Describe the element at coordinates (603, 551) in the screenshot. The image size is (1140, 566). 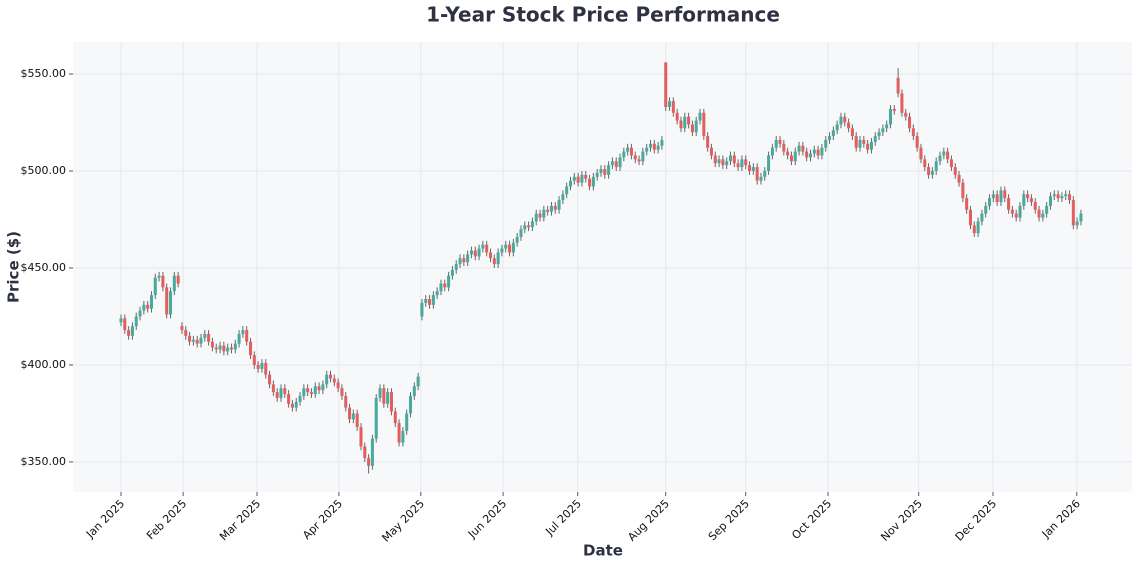
I see `x-axis-label: Date` at that location.